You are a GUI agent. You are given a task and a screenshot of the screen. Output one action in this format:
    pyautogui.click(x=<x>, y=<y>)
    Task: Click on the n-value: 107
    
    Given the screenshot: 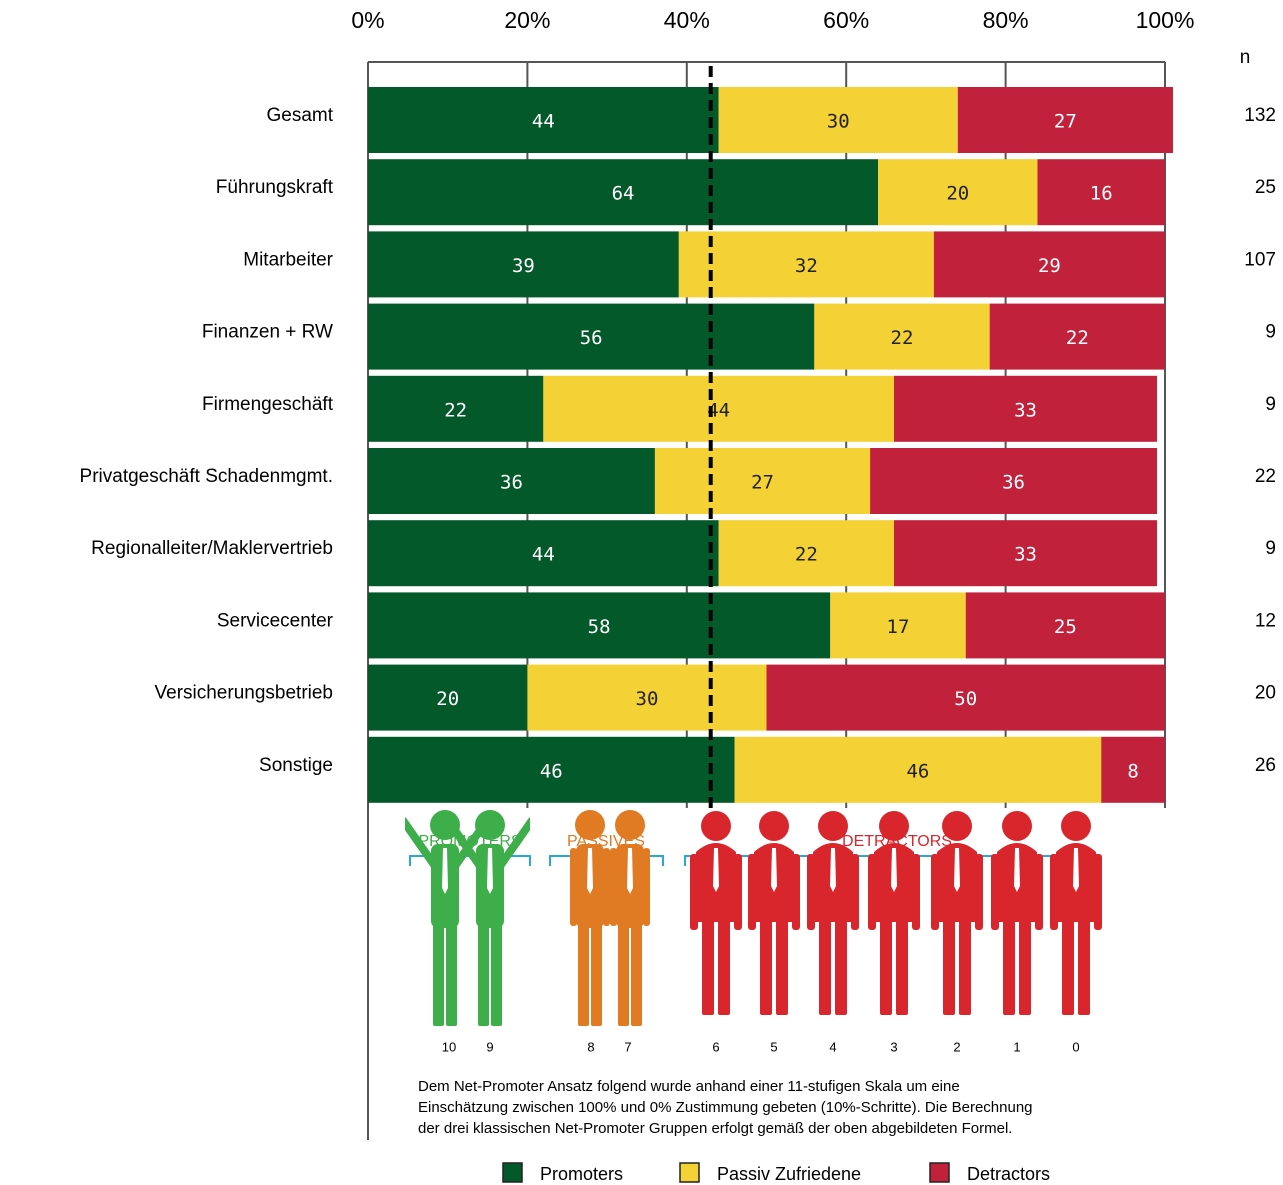 What is the action you would take?
    pyautogui.click(x=1260, y=259)
    